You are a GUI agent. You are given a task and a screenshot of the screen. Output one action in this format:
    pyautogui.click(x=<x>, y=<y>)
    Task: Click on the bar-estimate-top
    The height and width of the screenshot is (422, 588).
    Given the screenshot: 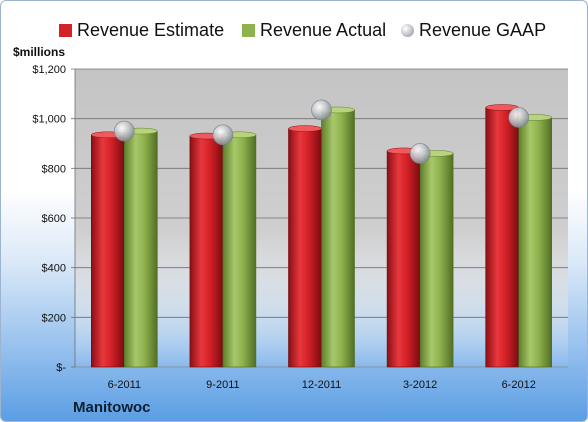 What is the action you would take?
    pyautogui.click(x=305, y=128)
    